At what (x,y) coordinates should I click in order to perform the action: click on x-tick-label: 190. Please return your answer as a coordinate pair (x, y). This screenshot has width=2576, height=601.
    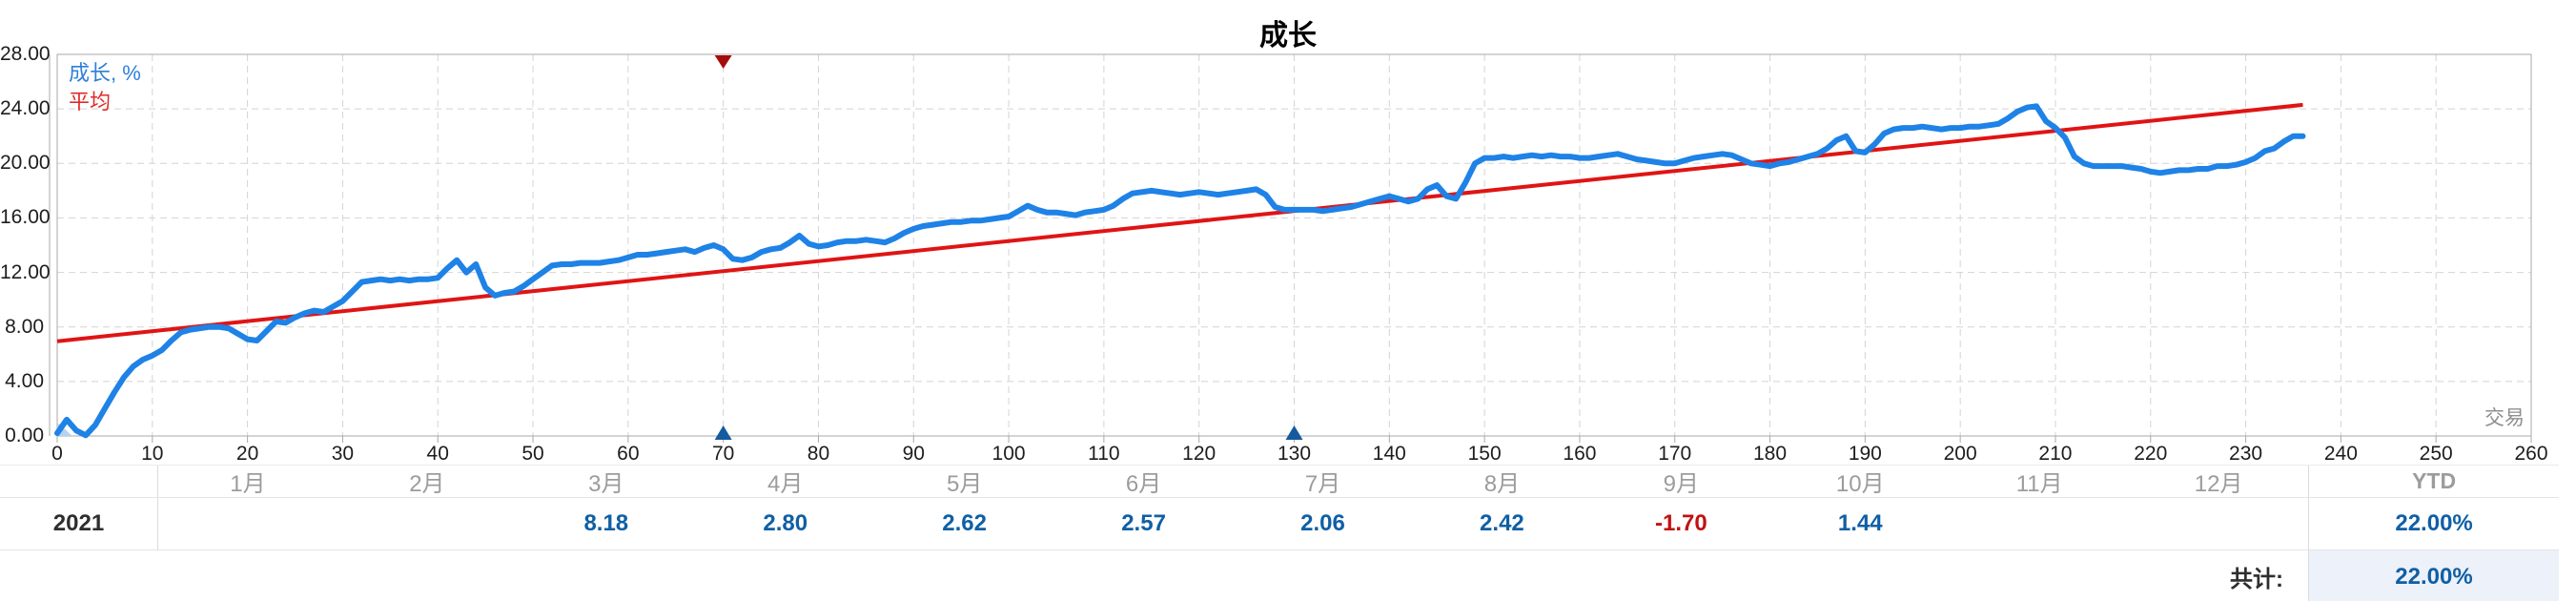
    Looking at the image, I should click on (1865, 454).